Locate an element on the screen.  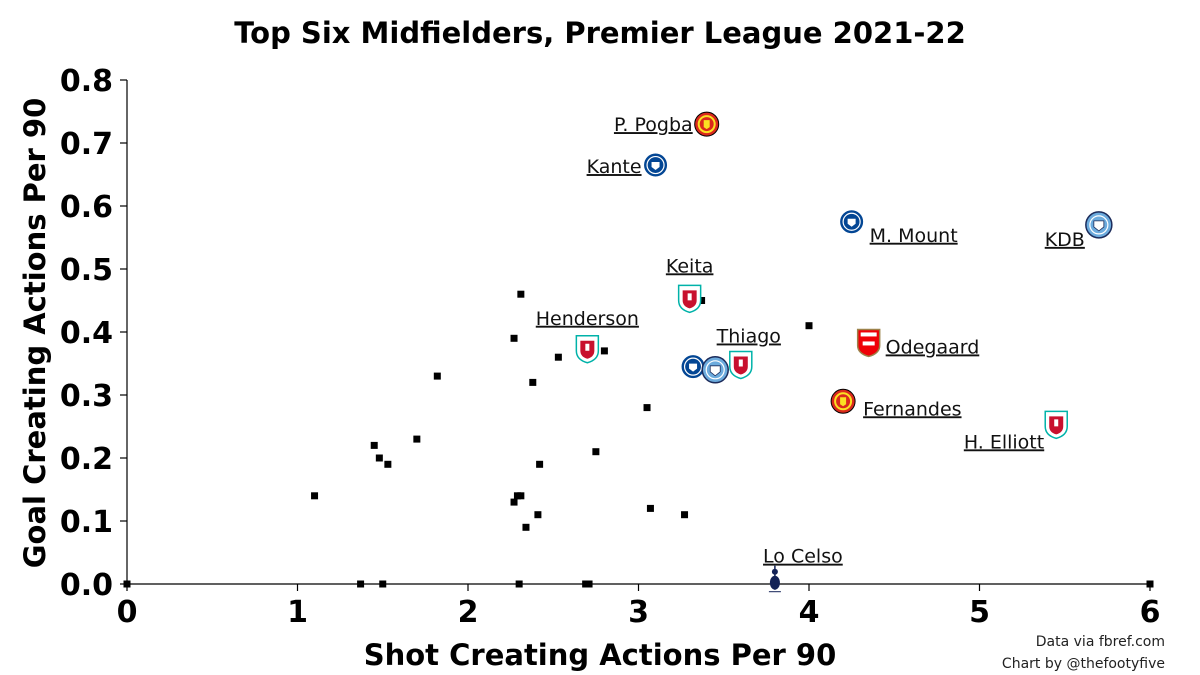
y-axis-ticks: 0.0 0.1 0.2 0.3 0.4 0.5 0.6 0.7 0.8 is located at coordinates (93, 333).